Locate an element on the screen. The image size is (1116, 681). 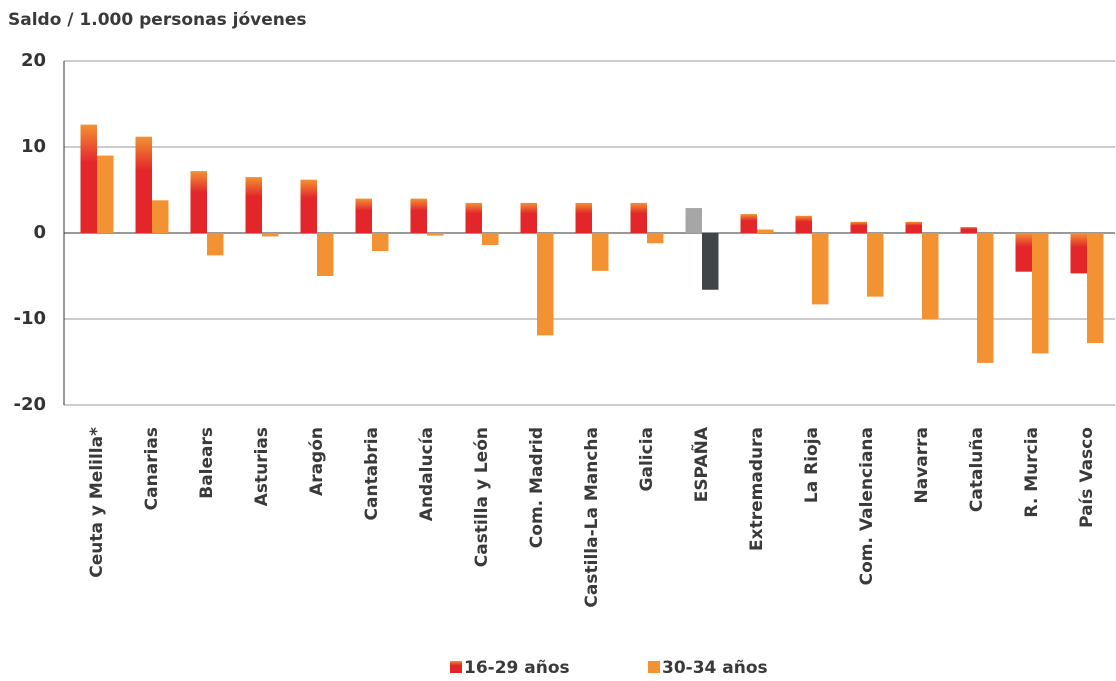
y-tick-label: -20 is located at coordinates (29, 404).